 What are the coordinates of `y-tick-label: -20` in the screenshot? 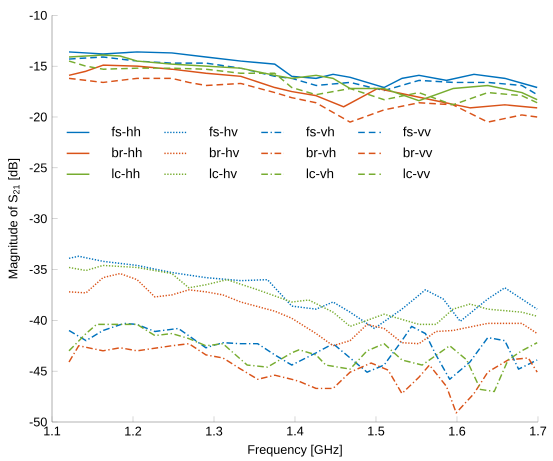 It's located at (38, 117).